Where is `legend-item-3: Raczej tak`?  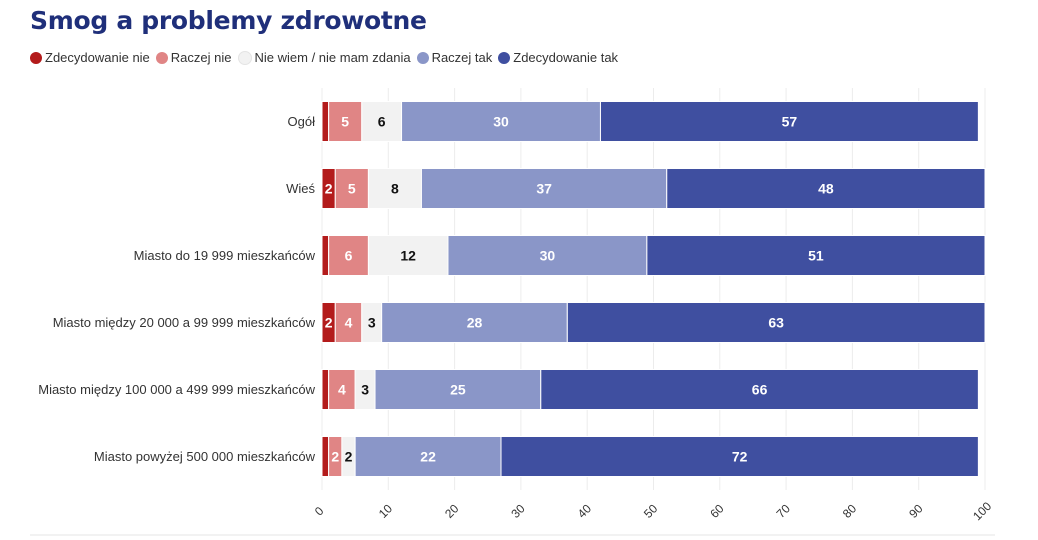 legend-item-3: Raczej tak is located at coordinates (454, 57).